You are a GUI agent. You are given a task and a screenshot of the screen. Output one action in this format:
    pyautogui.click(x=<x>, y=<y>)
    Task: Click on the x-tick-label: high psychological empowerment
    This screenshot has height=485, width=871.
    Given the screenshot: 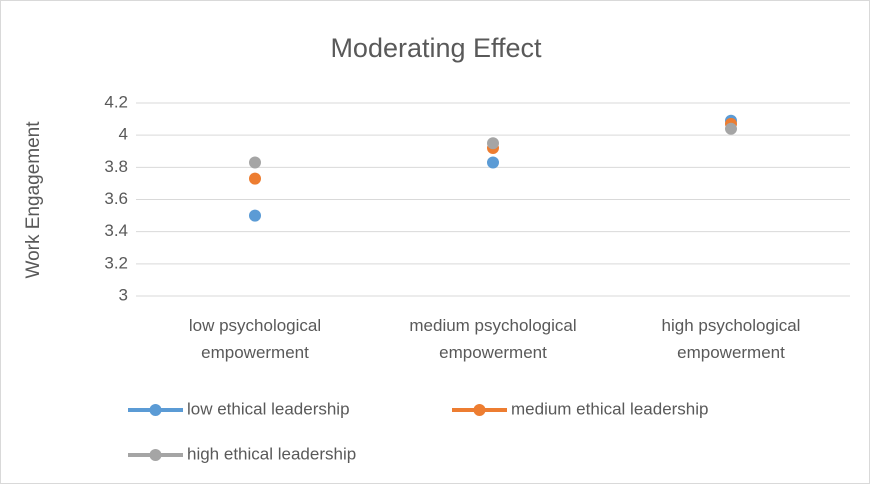 What is the action you would take?
    pyautogui.click(x=731, y=339)
    